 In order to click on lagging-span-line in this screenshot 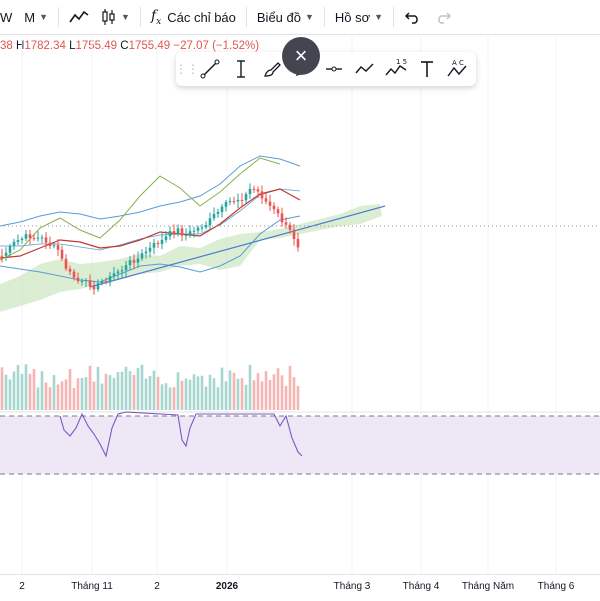, I will do `click(140, 209)`.